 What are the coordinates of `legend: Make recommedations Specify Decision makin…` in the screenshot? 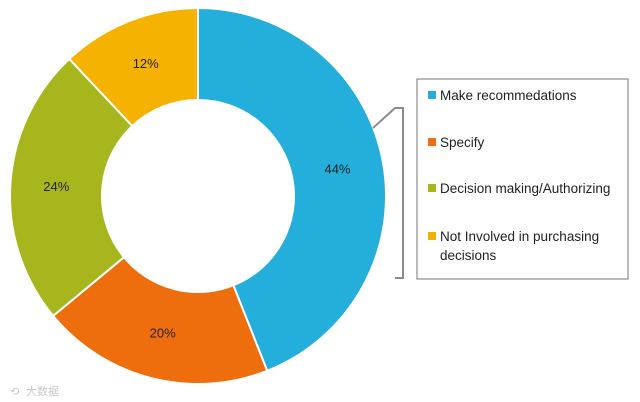 It's located at (519, 175).